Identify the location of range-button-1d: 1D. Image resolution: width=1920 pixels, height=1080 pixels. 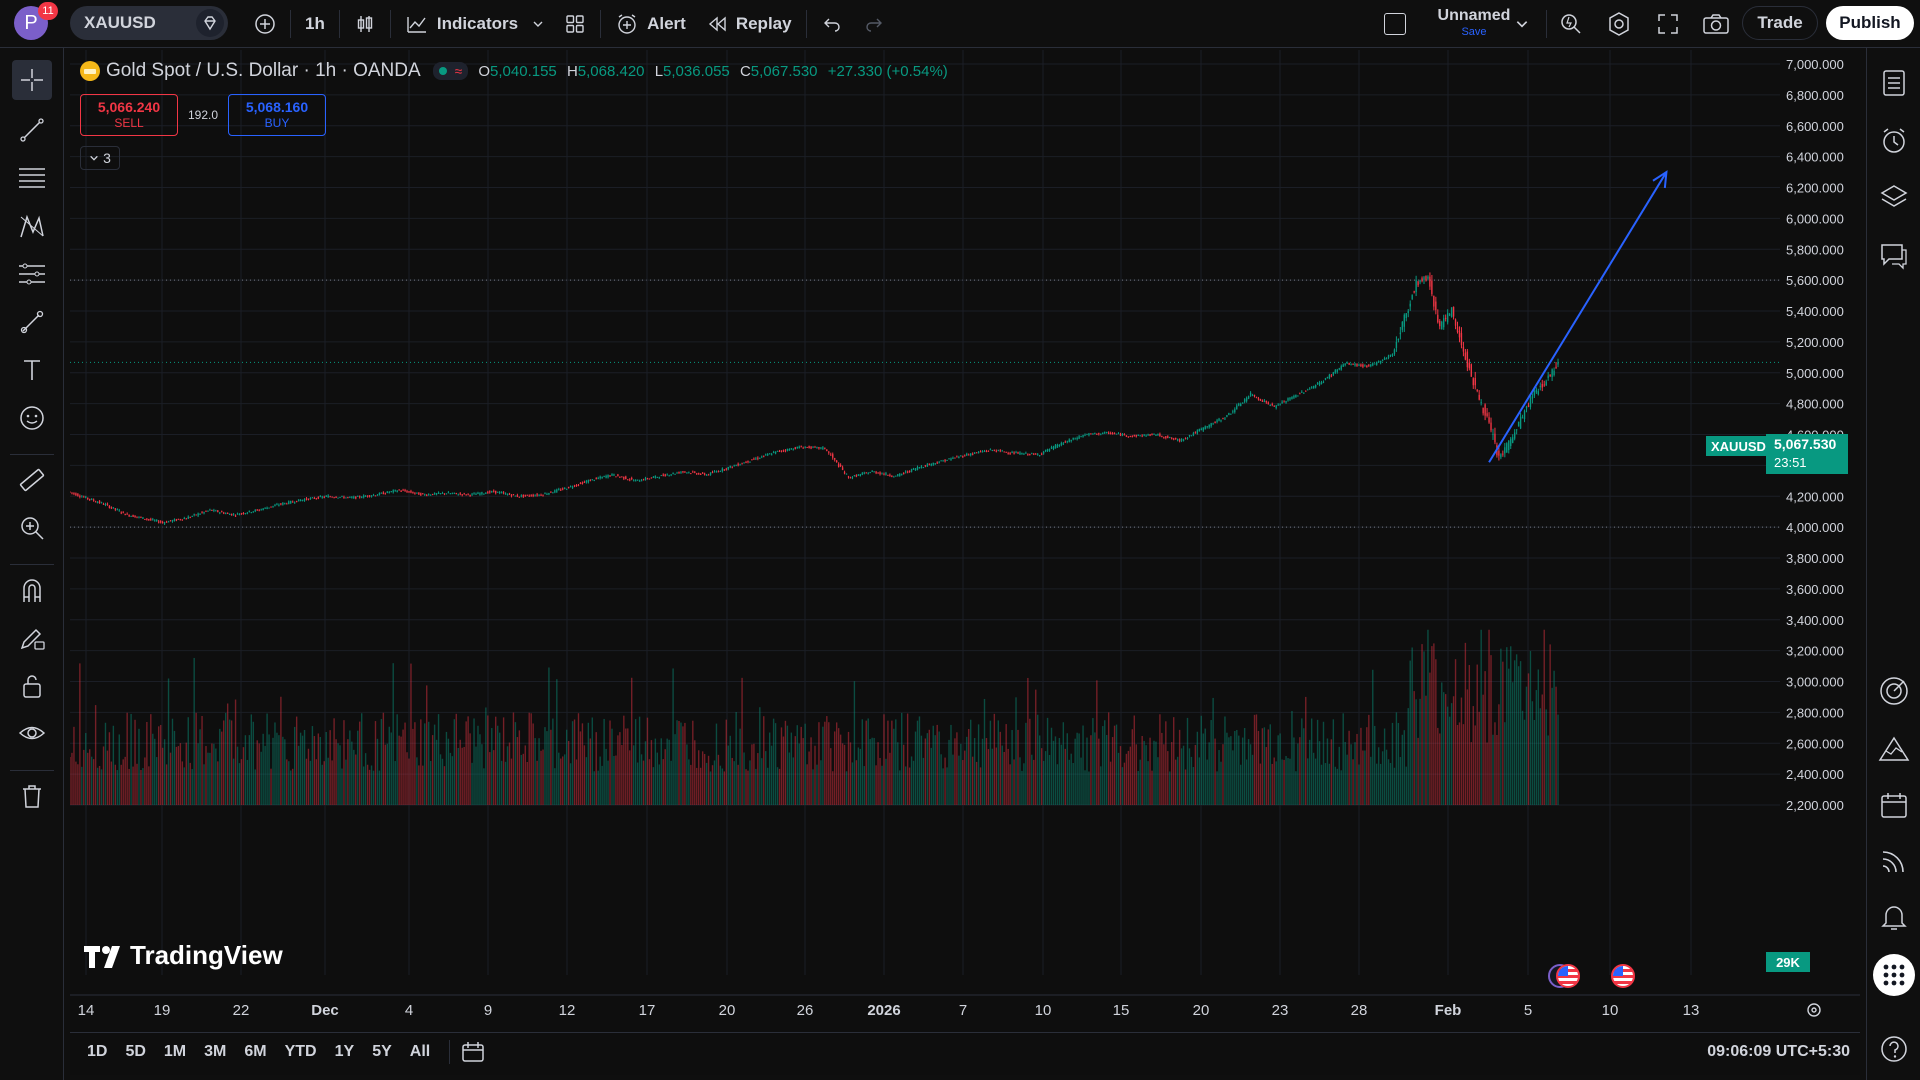
(97, 1051).